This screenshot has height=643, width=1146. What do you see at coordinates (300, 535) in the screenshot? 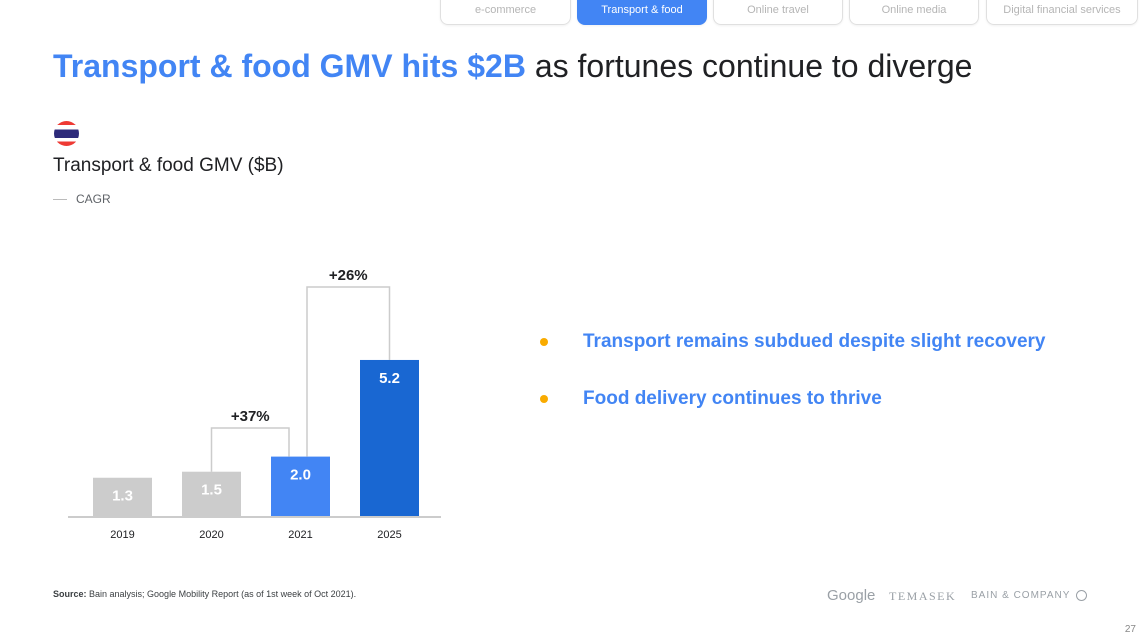
I see `x-tick-label: 2021` at bounding box center [300, 535].